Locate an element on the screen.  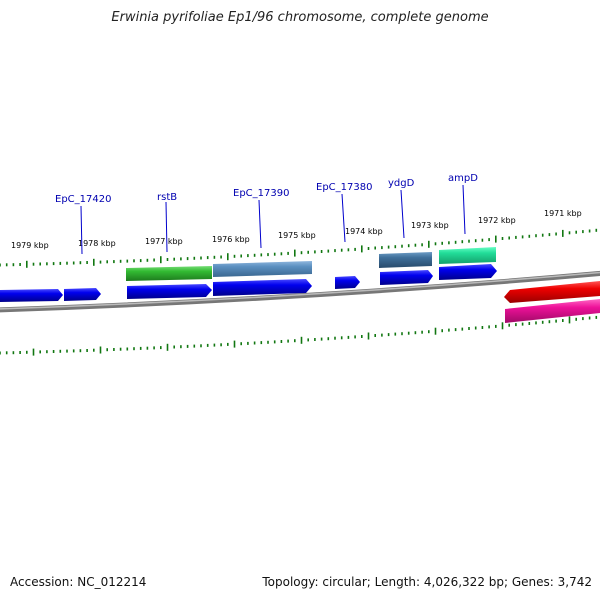
scale-label-1974: 1974 kbp is located at coordinates (364, 231).